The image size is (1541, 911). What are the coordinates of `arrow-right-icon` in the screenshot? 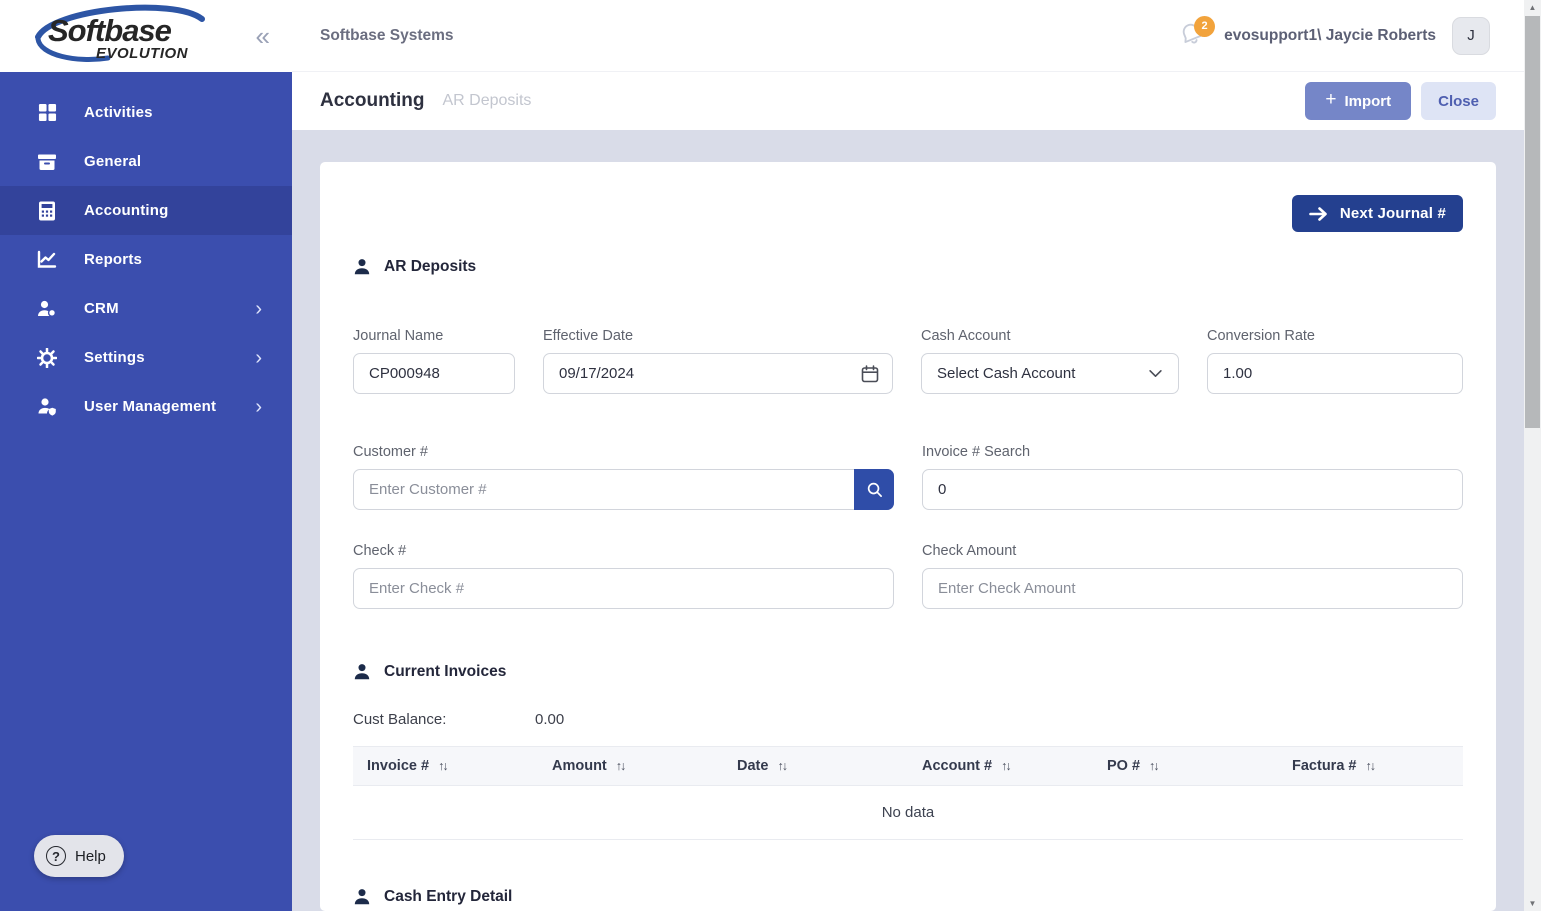 It's located at (1318, 213).